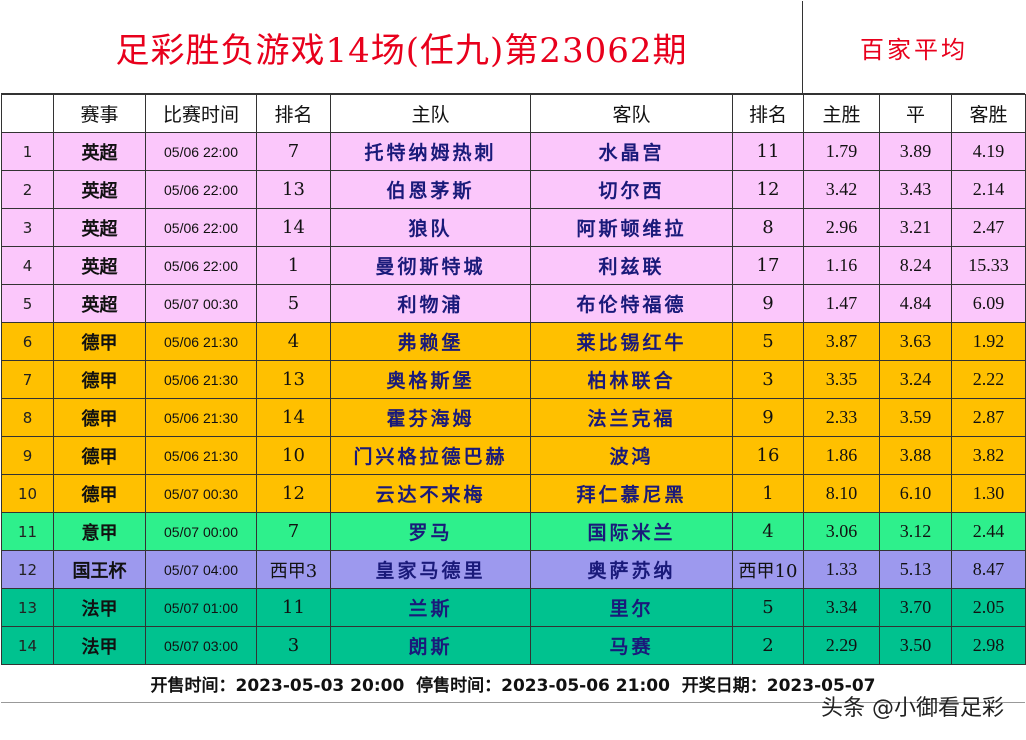 The image size is (1026, 740). What do you see at coordinates (915, 151) in the screenshot?
I see `draw-odds: 3.89` at bounding box center [915, 151].